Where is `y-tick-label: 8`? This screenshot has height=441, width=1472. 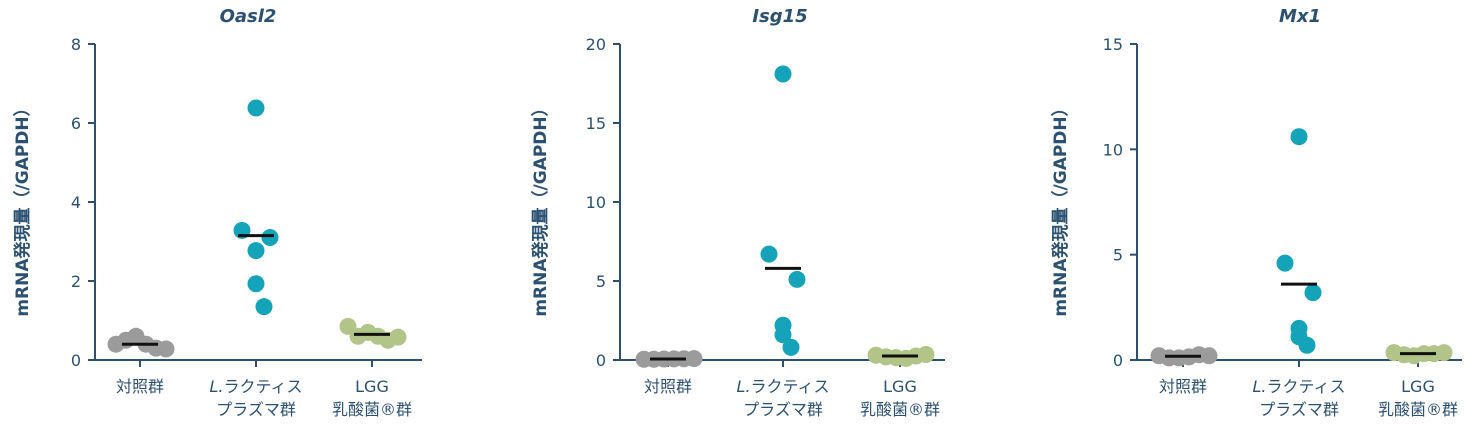
y-tick-label: 8 is located at coordinates (76, 44).